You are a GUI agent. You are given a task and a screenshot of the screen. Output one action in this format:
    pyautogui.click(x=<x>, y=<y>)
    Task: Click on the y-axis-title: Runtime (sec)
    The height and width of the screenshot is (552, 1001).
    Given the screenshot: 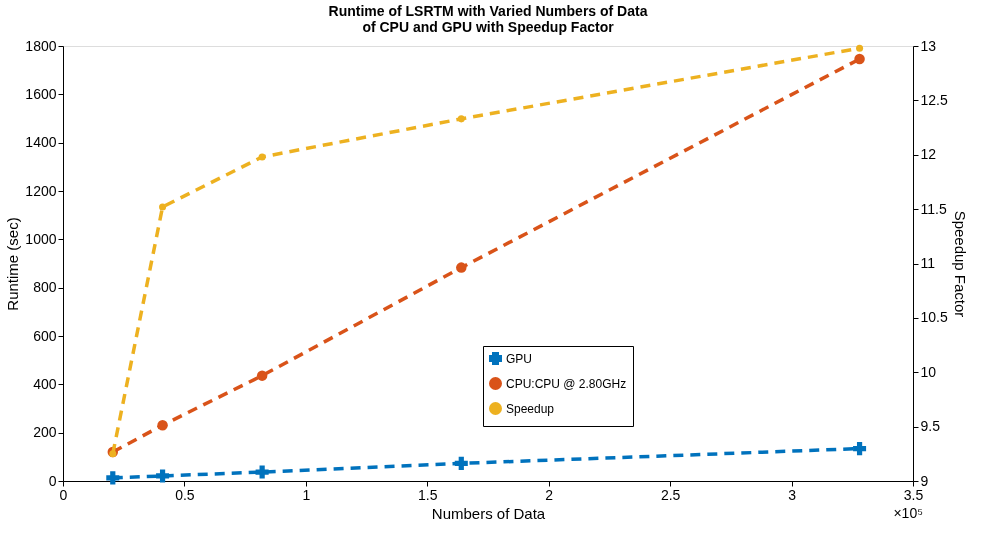 What is the action you would take?
    pyautogui.click(x=13, y=264)
    